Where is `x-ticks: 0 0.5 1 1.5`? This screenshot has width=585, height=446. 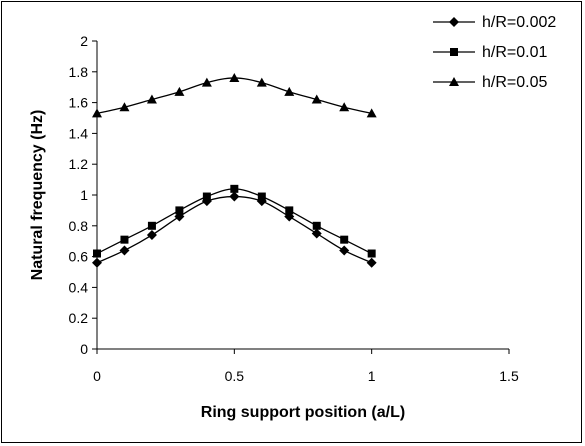 x-ticks: 0 0.5 1 1.5 is located at coordinates (306, 366).